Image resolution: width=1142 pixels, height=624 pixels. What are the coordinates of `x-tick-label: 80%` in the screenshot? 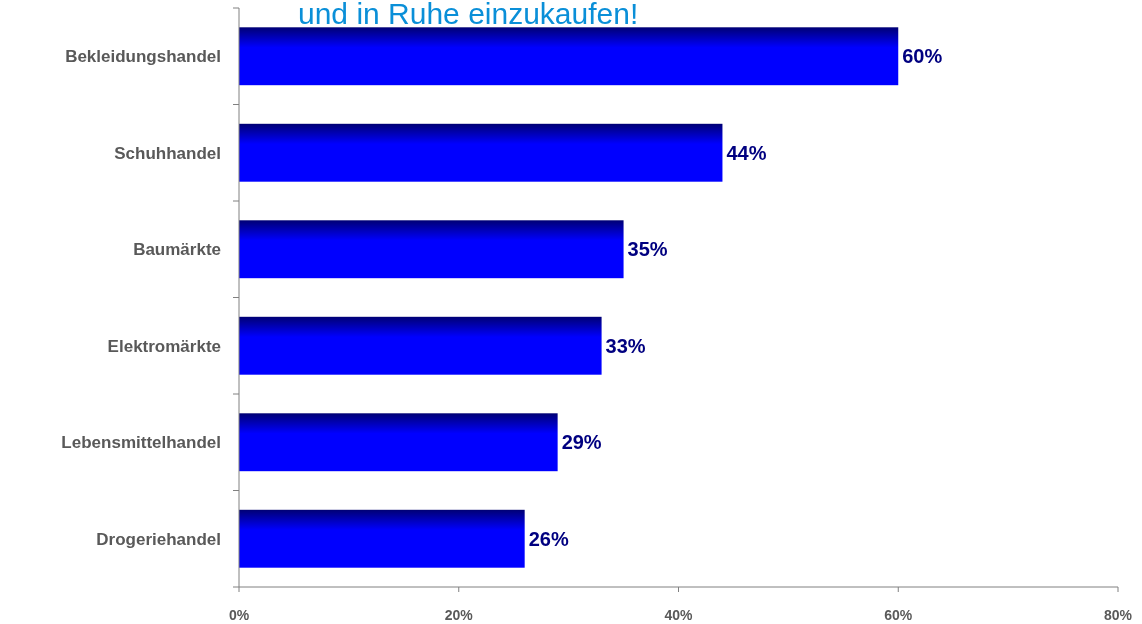 It's located at (1118, 615).